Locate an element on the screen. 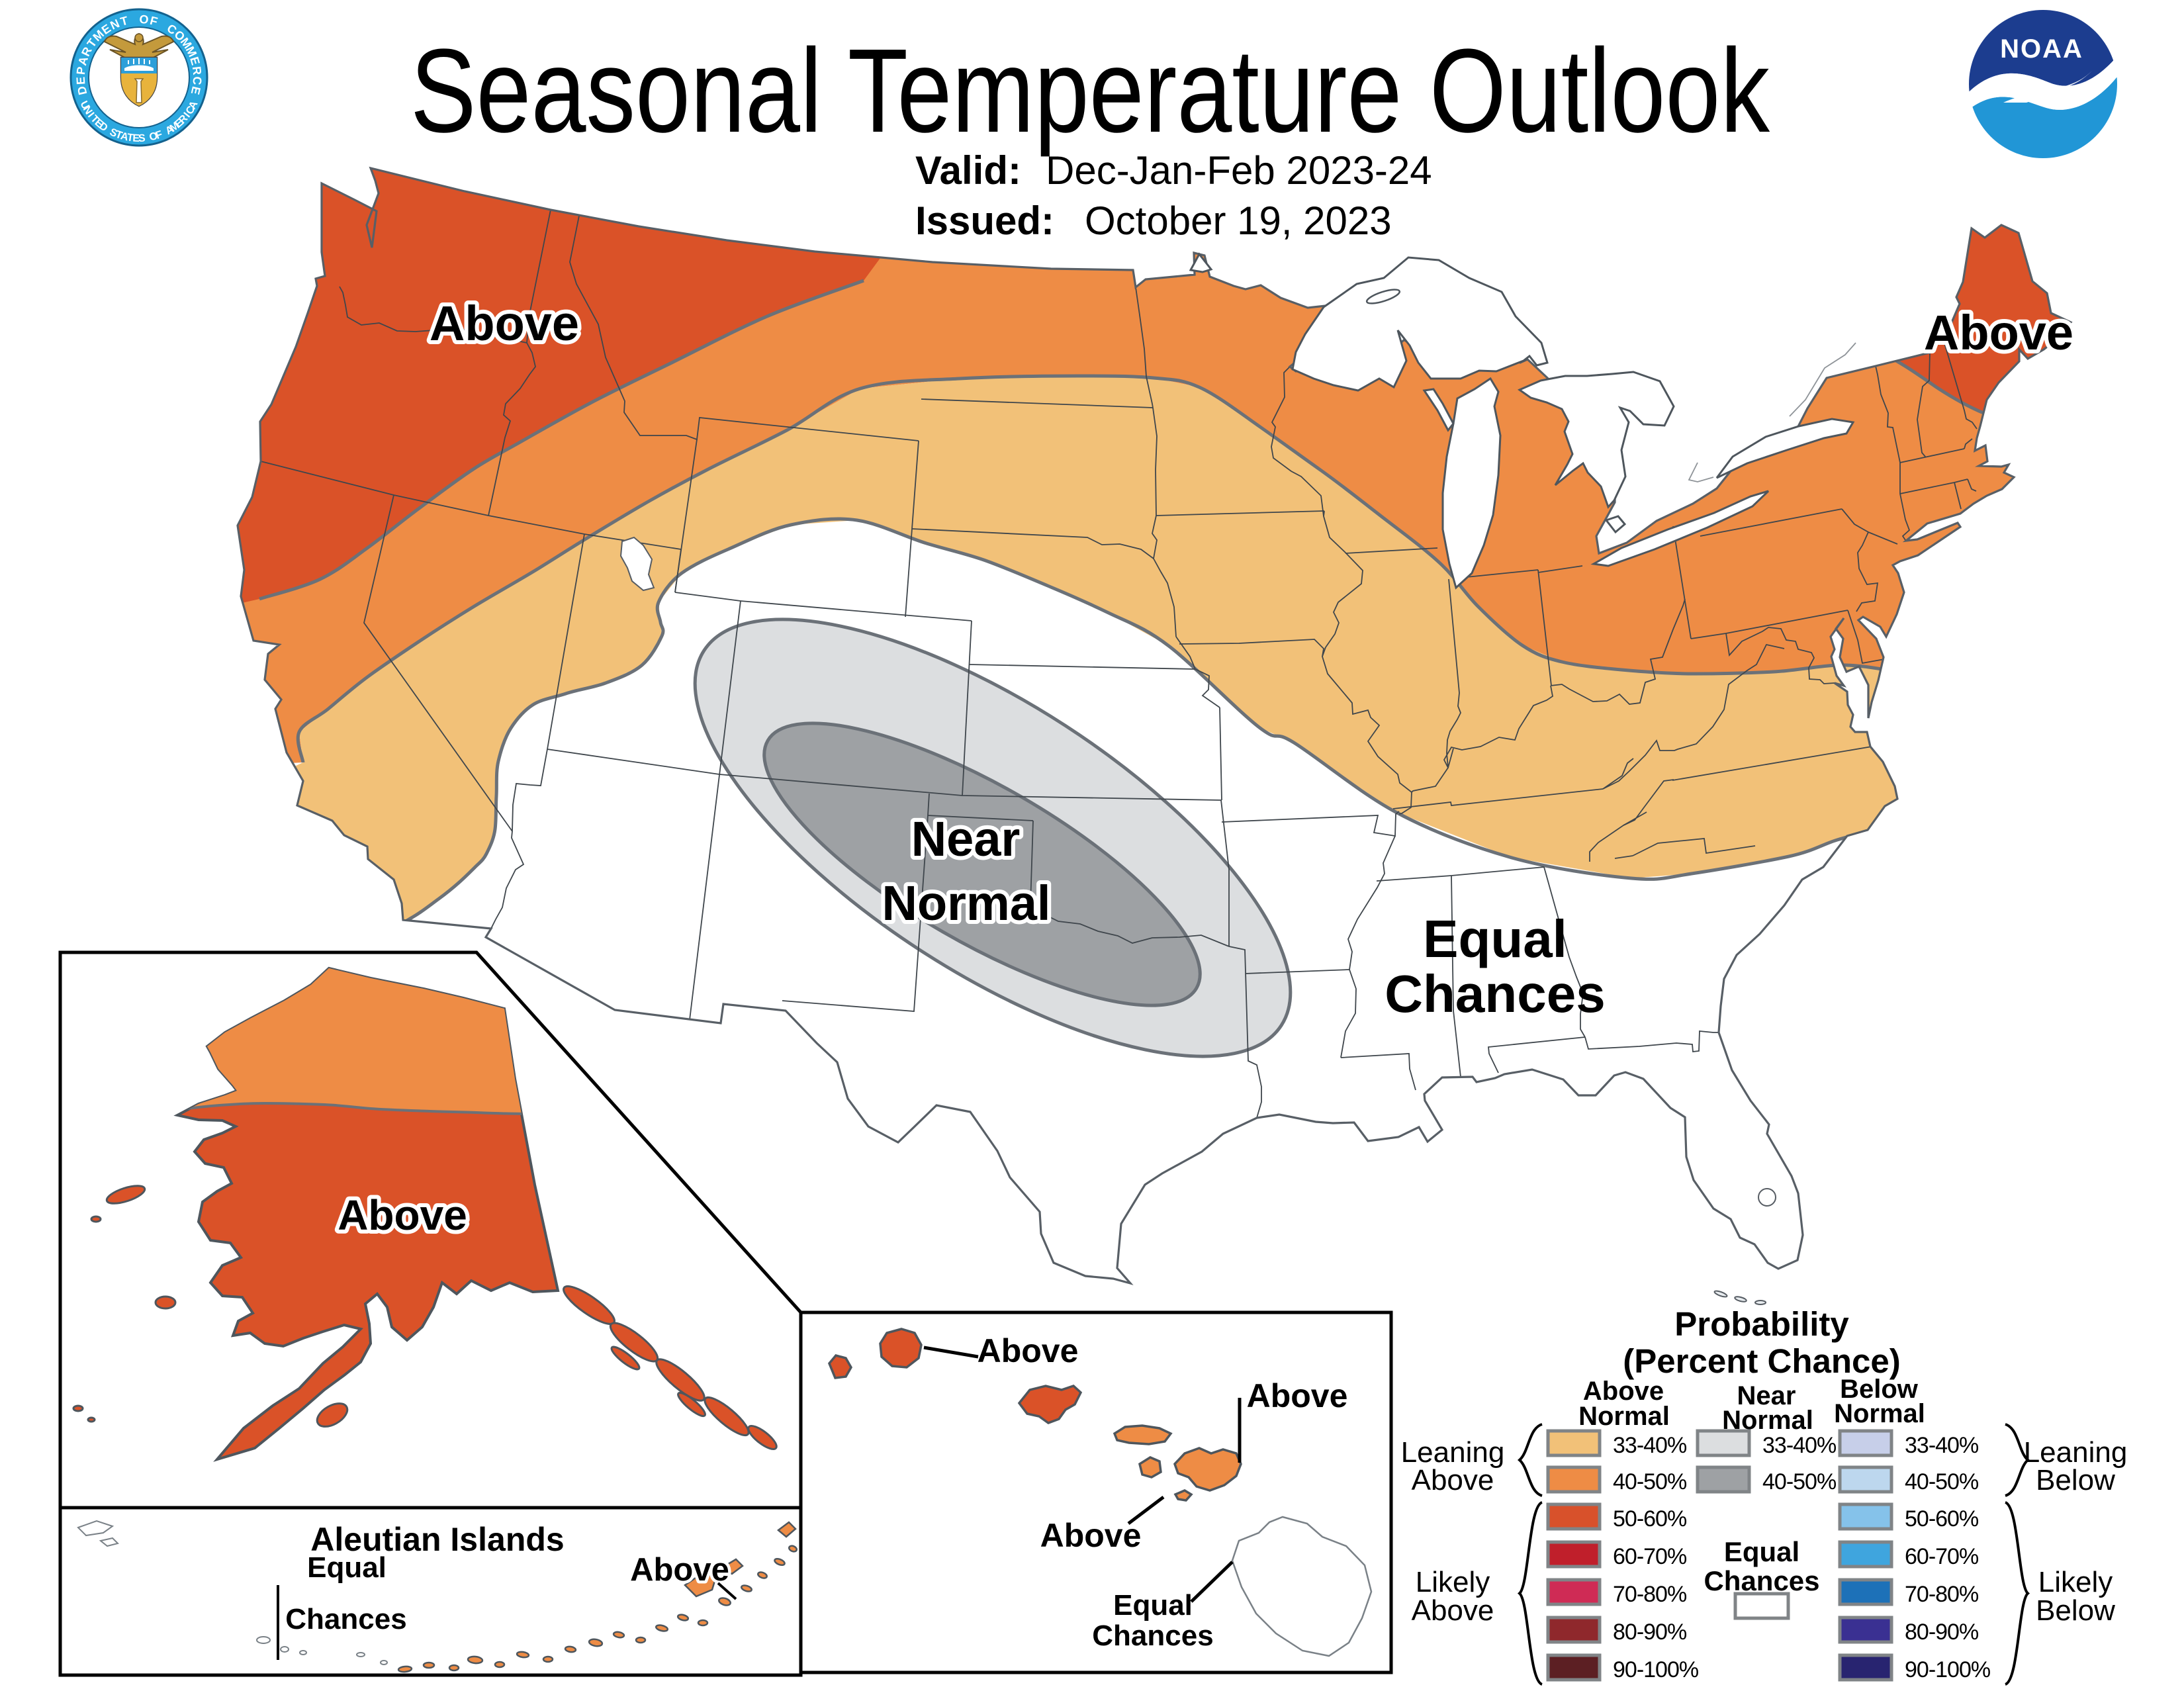  svg-text: Aleutian Islands is located at coordinates (437, 1539).